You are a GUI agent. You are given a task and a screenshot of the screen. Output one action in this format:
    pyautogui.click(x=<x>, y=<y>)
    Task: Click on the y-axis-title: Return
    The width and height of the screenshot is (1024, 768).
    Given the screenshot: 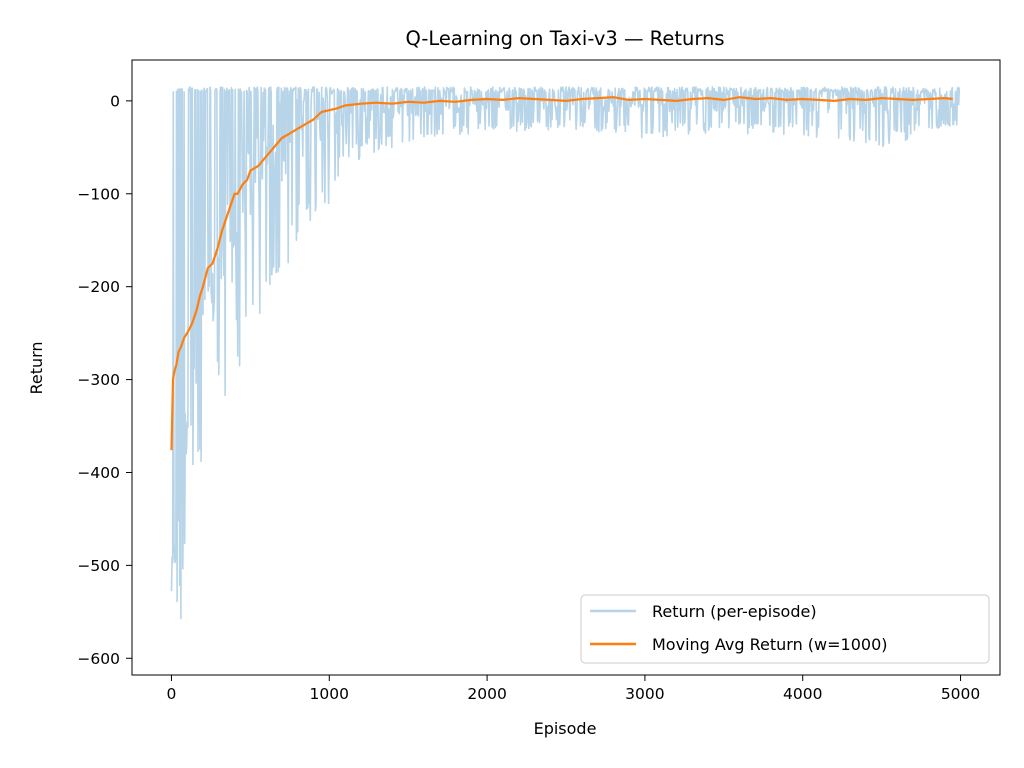 What is the action you would take?
    pyautogui.click(x=36, y=367)
    